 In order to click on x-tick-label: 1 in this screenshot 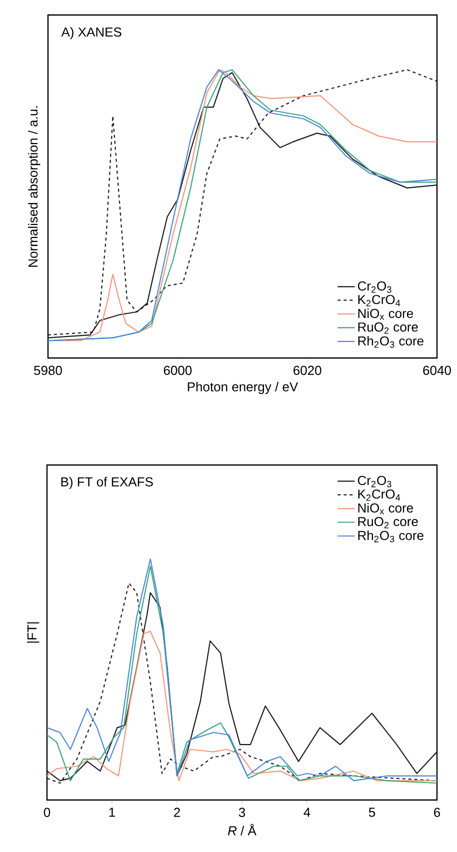, I will do `click(112, 812)`.